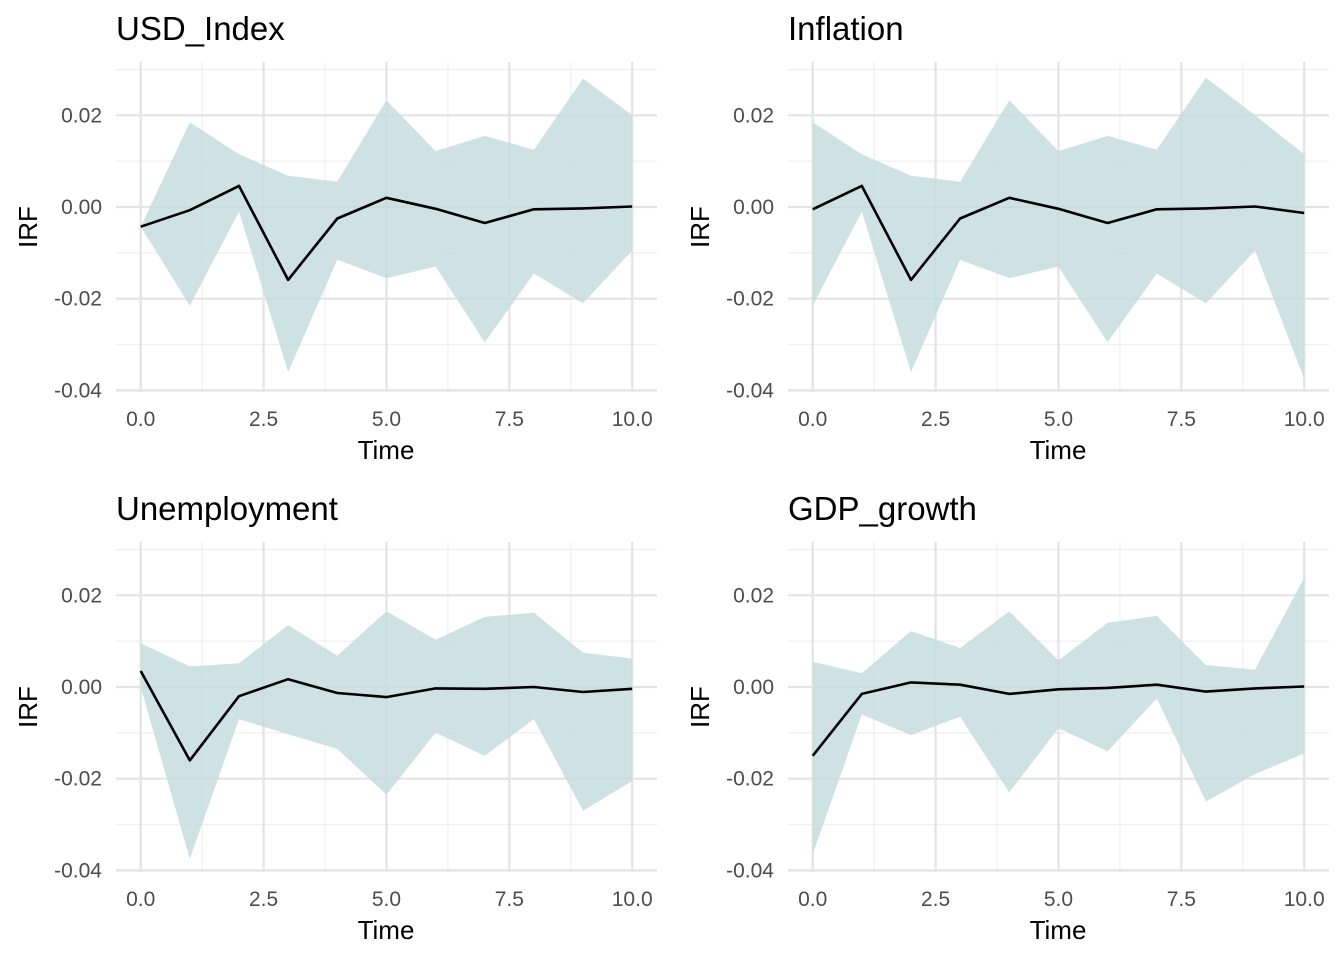 Image resolution: width=1344 pixels, height=960 pixels. What do you see at coordinates (882, 508) in the screenshot?
I see `panel-title: GDP_growth` at bounding box center [882, 508].